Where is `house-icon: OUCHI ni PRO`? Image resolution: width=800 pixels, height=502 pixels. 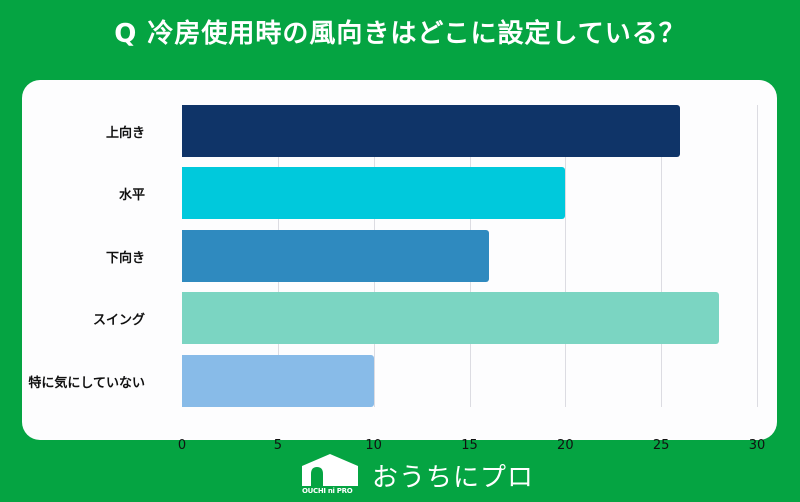
house-icon: OUCHI ni PRO is located at coordinates (330, 475).